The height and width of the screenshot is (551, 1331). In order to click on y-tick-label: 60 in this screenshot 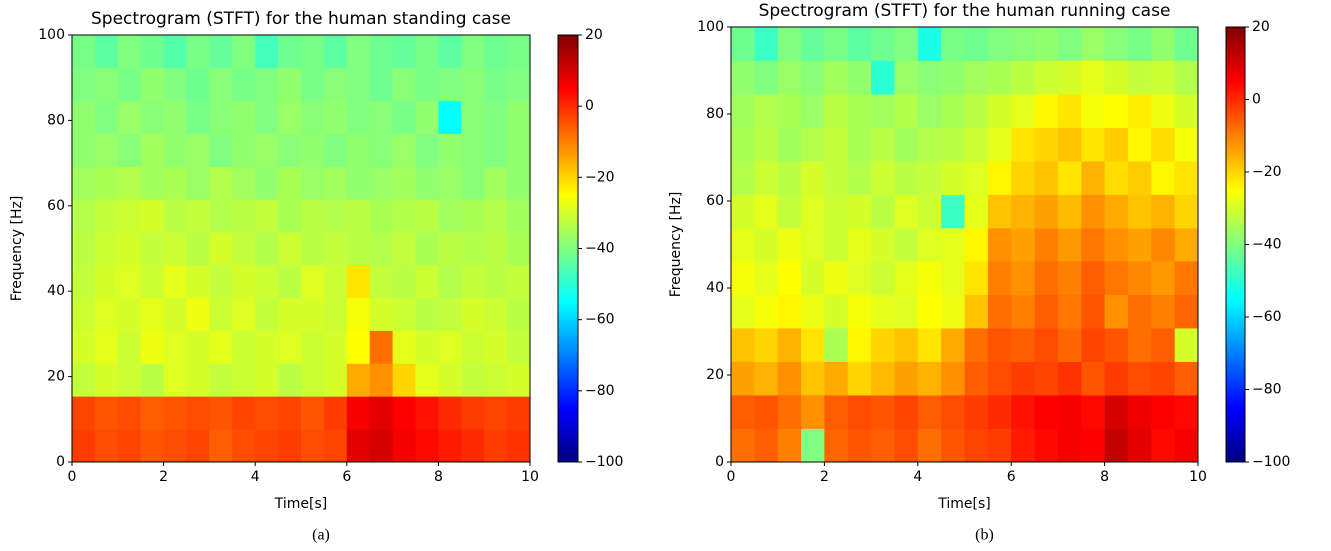, I will do `click(56, 206)`.